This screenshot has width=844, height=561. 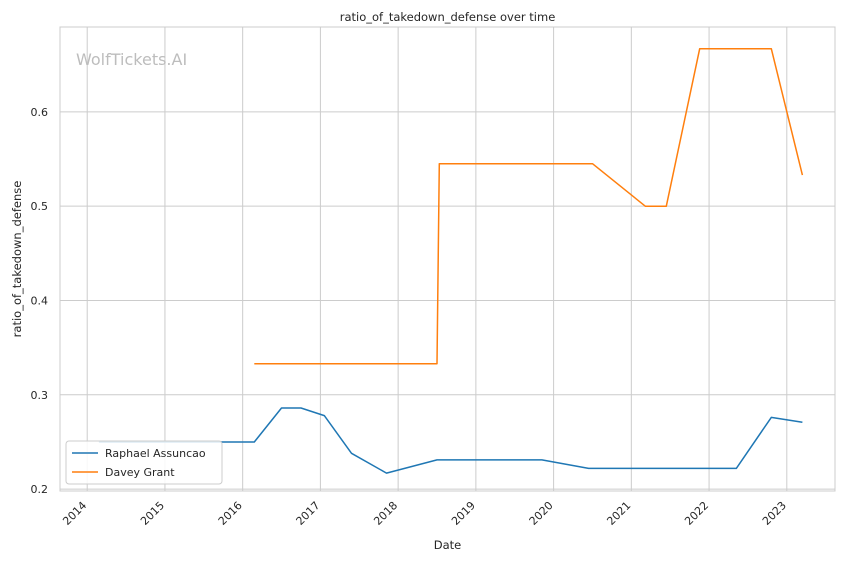 I want to click on y-axis-title: ratio_of_takedown_defense, so click(x=17, y=259).